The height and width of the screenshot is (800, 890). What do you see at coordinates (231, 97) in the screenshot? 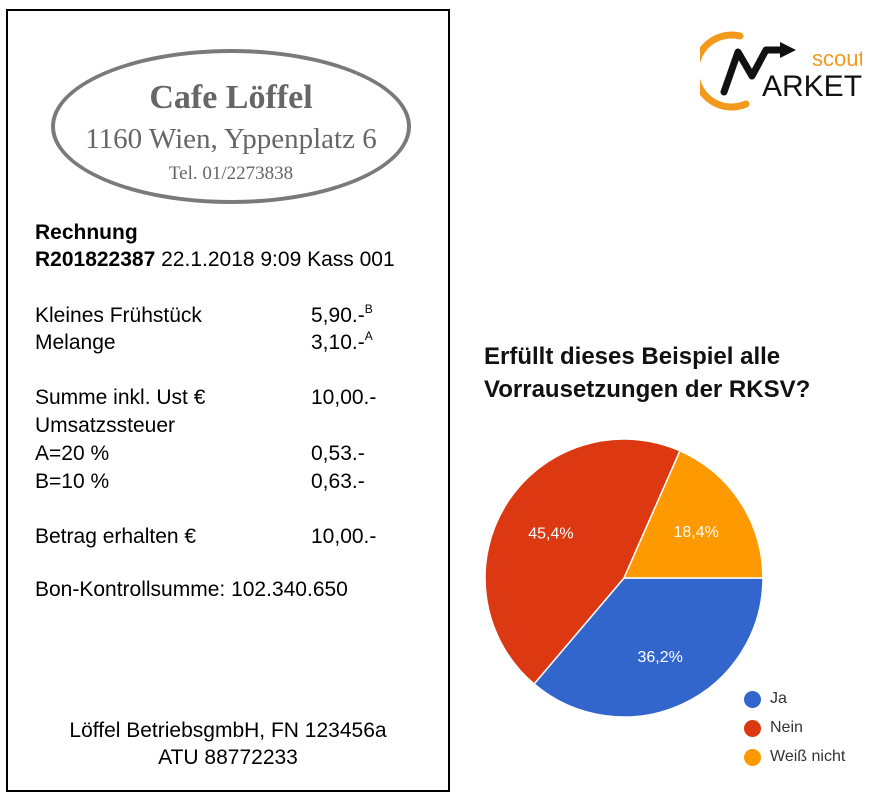
I see `cafe-name: Cafe Löffel` at bounding box center [231, 97].